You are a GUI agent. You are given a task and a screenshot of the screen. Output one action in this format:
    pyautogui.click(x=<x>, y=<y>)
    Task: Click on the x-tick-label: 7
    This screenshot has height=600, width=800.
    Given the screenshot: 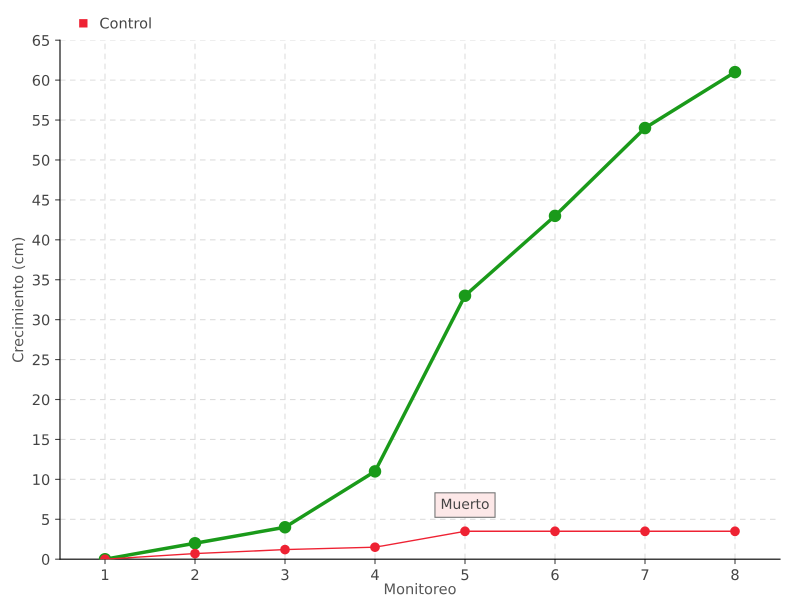 What is the action you would take?
    pyautogui.click(x=645, y=574)
    